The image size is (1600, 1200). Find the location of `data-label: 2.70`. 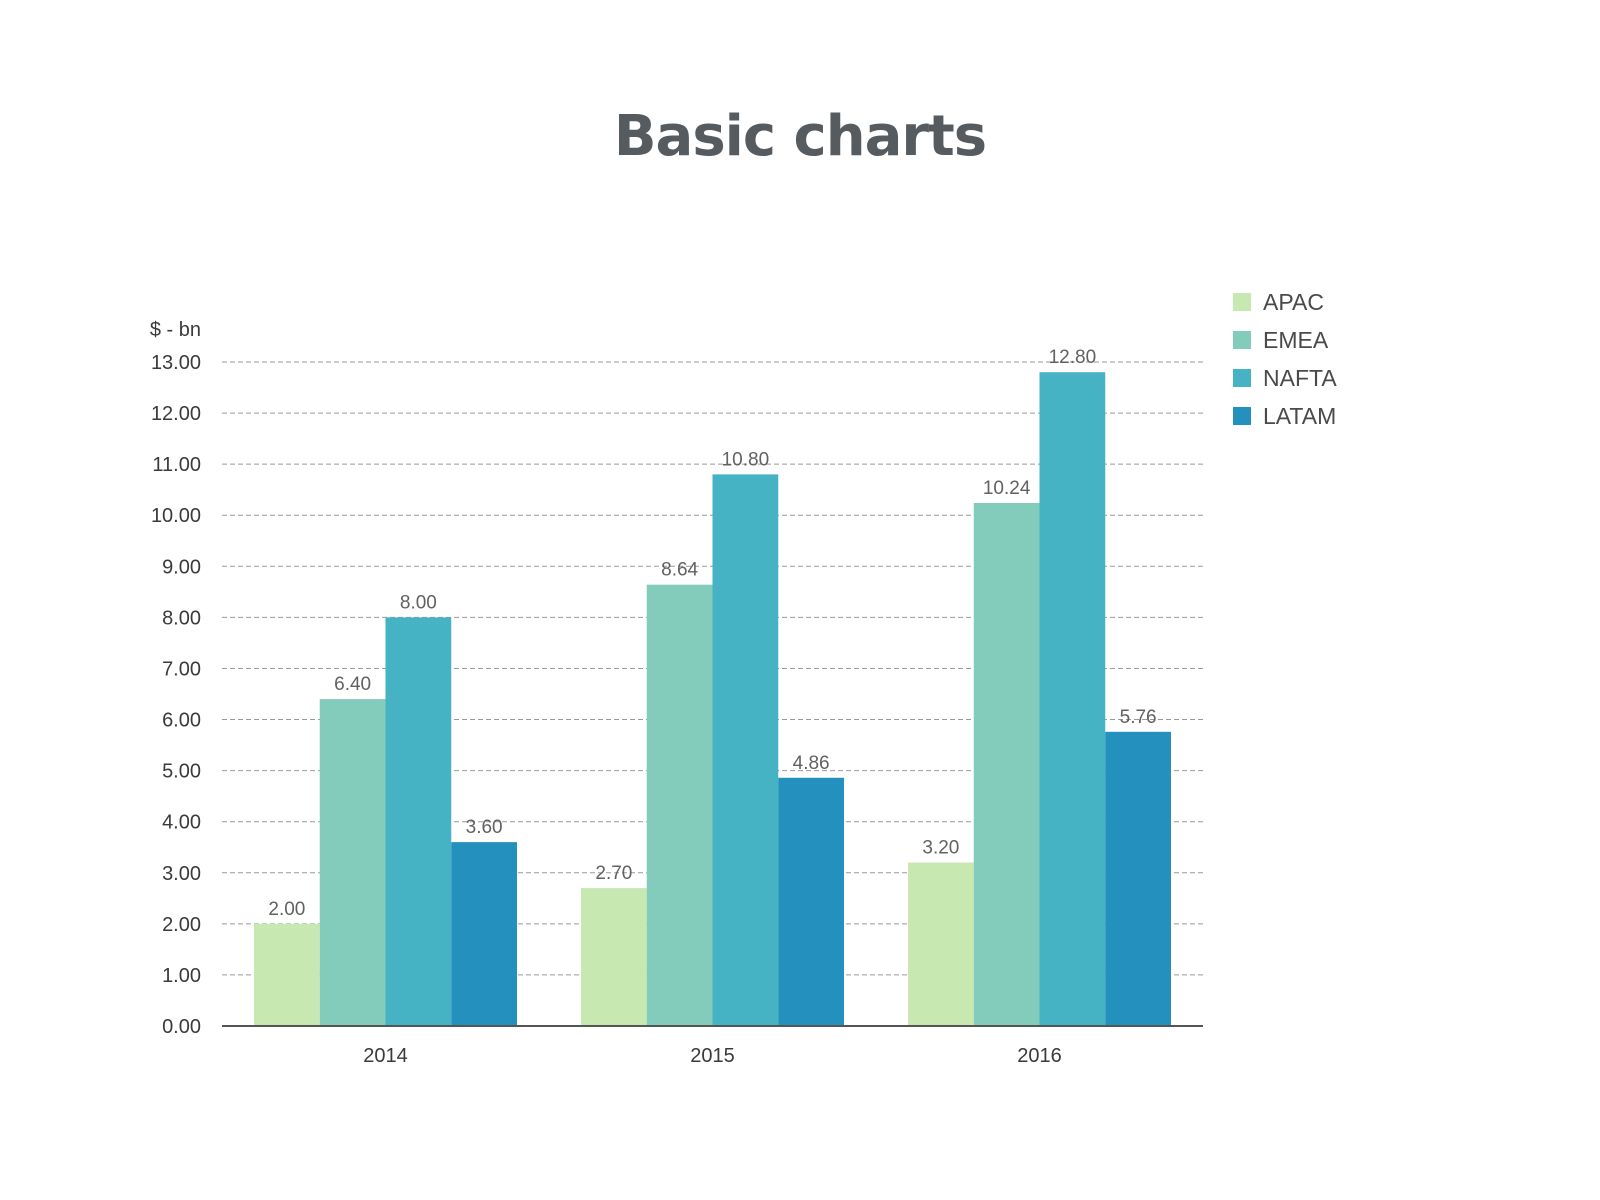

data-label: 2.70 is located at coordinates (613, 873).